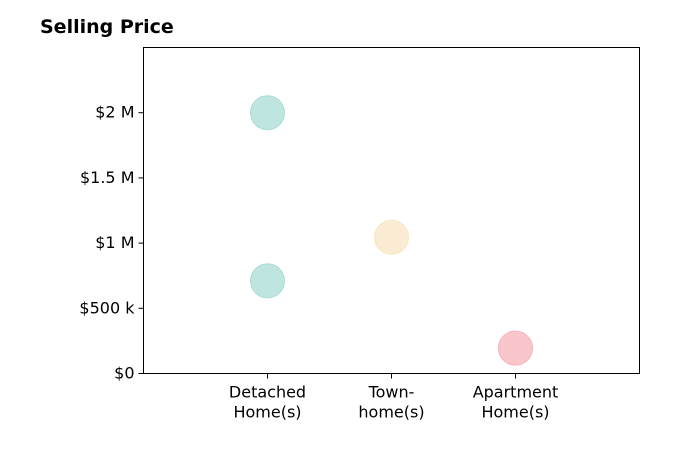 This screenshot has width=679, height=462. Describe the element at coordinates (107, 177) in the screenshot. I see `y-tick-label-3: $1.5 M` at that location.